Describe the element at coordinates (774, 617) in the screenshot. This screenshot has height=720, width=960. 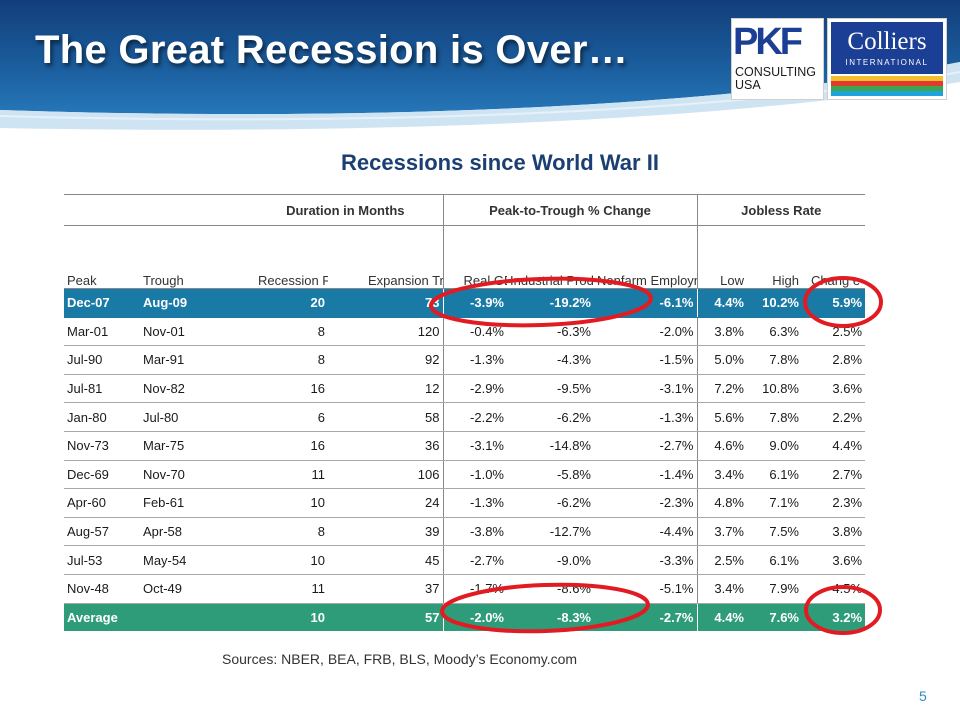
I see `table-cell: 7.6%` at that location.